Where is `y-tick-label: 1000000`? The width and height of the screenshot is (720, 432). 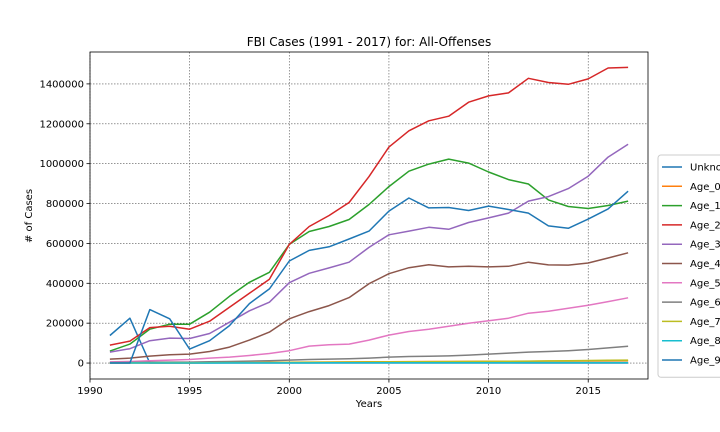
y-tick-label: 1000000 is located at coordinates (61, 164).